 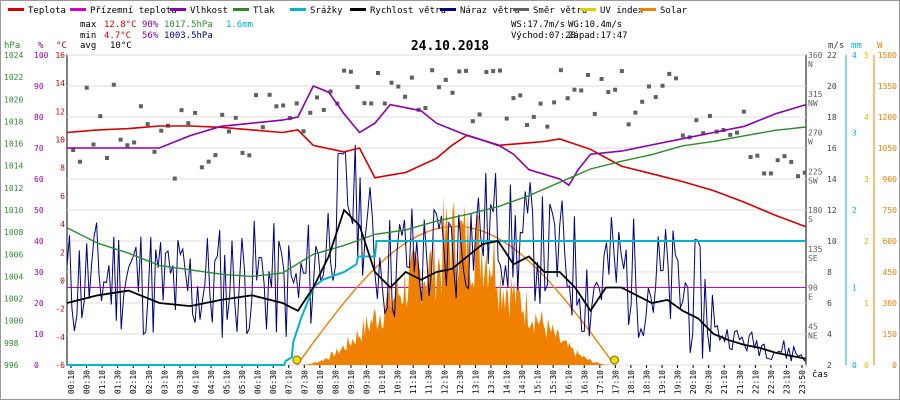 I want to click on x-tick-label: 07:30, so click(x=304, y=382).